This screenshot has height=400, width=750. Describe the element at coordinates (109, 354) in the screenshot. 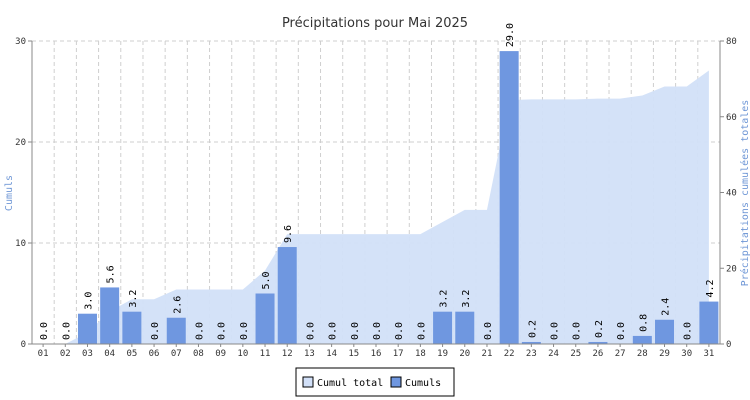

I see `x-tick-label: 04` at that location.